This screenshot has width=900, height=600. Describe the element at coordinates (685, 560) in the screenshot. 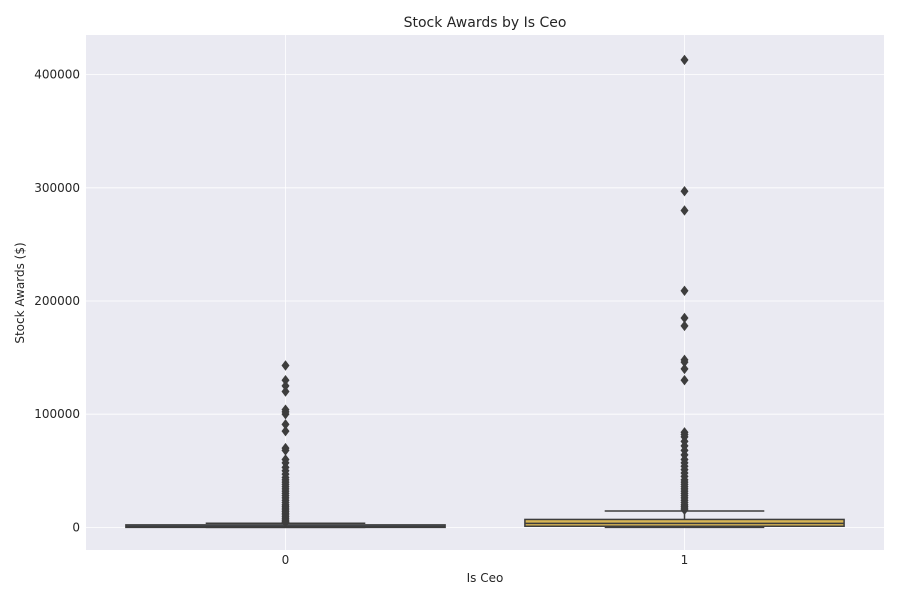

I see `x-tick-label: 1` at that location.